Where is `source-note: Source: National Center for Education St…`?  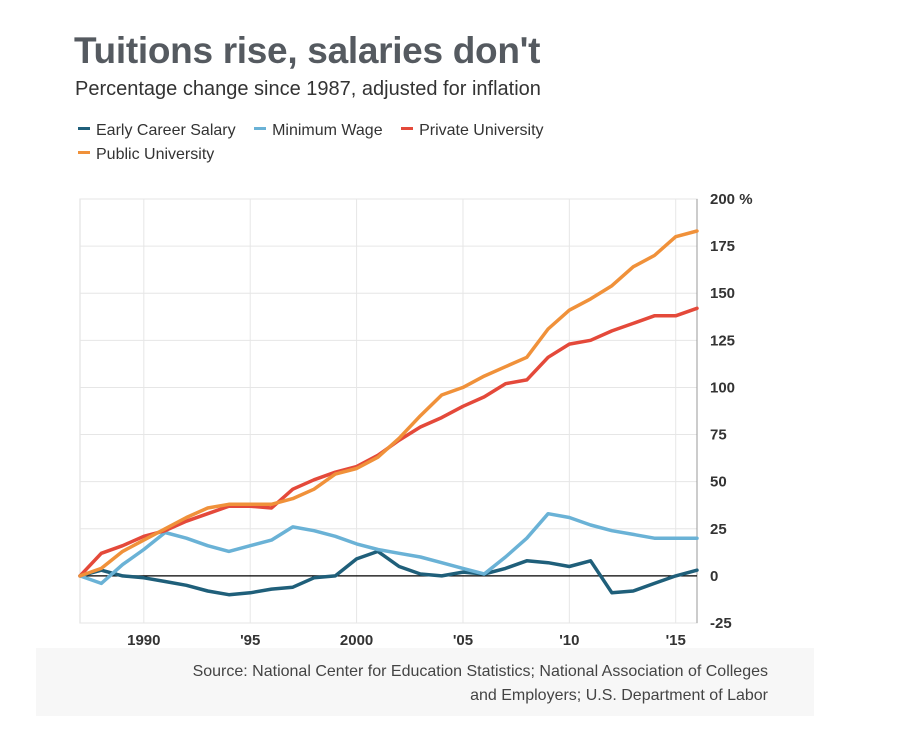
source-note: Source: National Center for Education St… is located at coordinates (434, 684).